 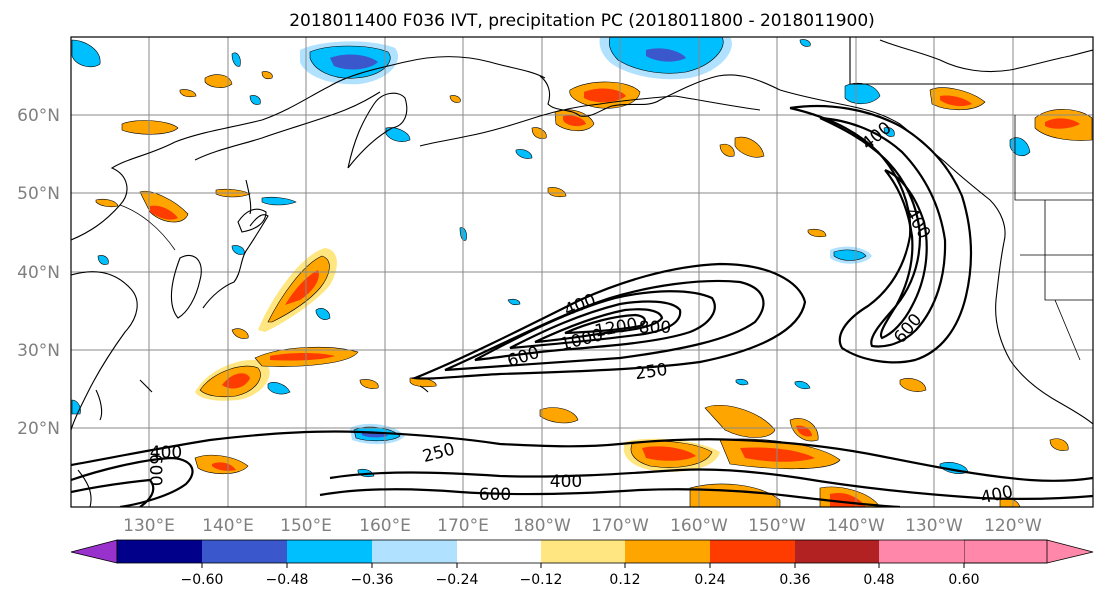 I want to click on lon-label: 180°W, so click(x=542, y=526).